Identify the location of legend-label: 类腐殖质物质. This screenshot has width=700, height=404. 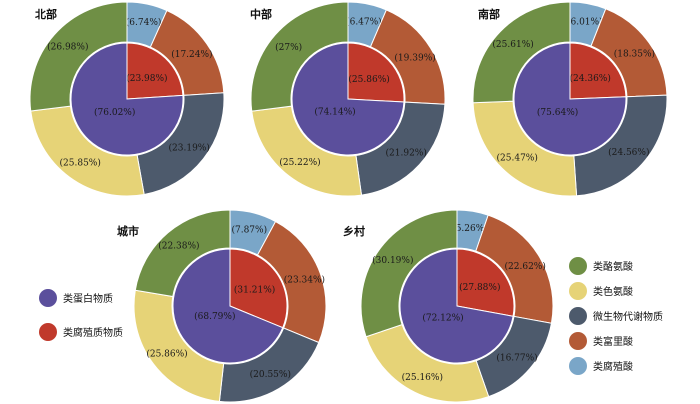
(93, 332).